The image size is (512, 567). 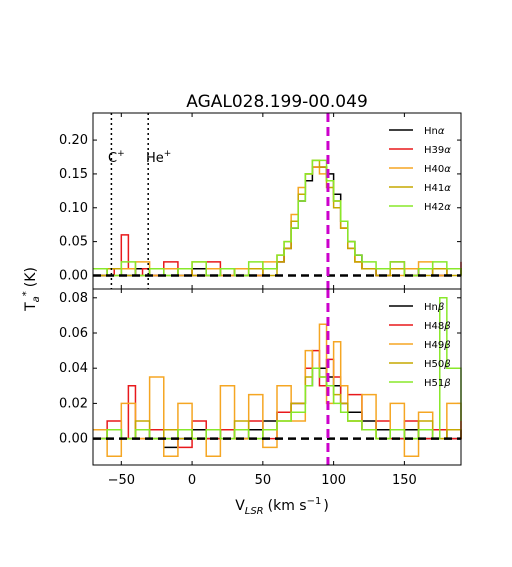 What do you see at coordinates (282, 506) in the screenshot?
I see `x-axis-label: VLSR (km s−1)` at bounding box center [282, 506].